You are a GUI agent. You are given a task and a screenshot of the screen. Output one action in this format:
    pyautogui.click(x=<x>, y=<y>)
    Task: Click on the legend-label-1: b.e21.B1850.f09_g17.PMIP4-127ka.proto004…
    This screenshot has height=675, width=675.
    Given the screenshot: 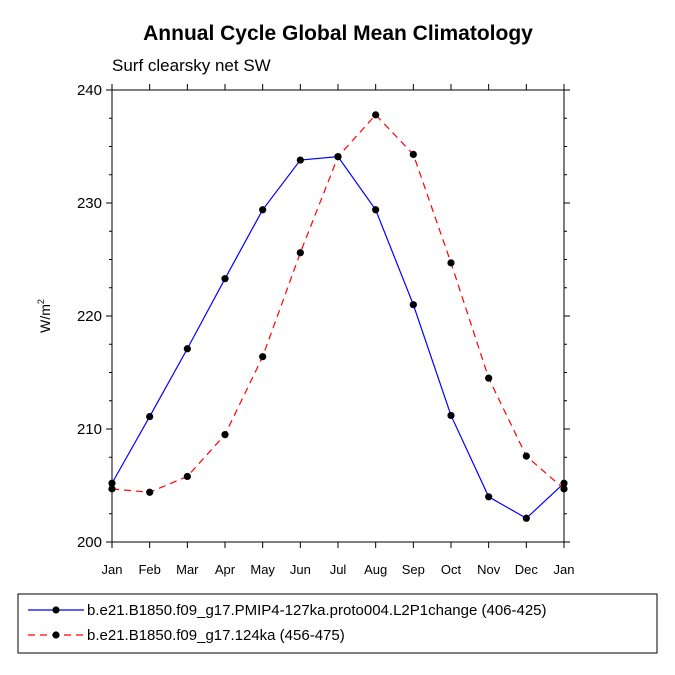 What is the action you would take?
    pyautogui.click(x=317, y=610)
    